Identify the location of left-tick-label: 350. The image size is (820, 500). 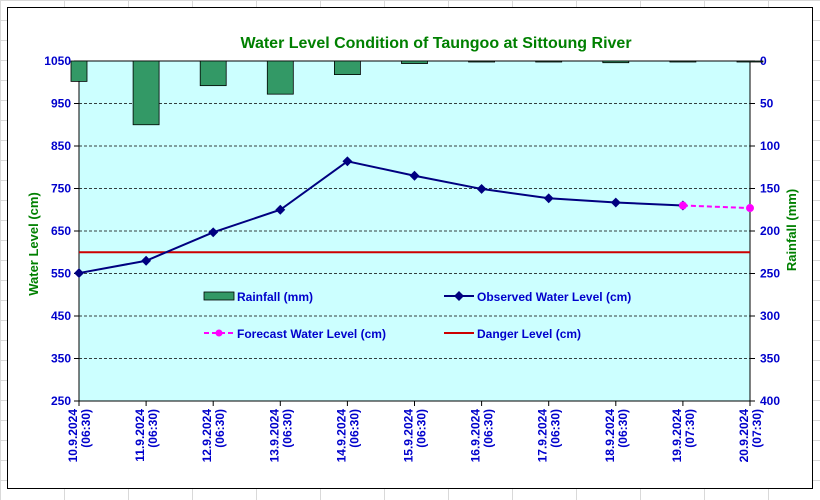
(61, 359).